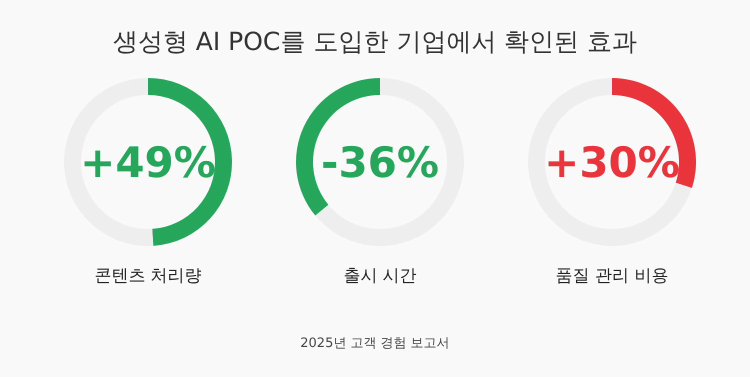  I want to click on text: +49%, so click(148, 162).